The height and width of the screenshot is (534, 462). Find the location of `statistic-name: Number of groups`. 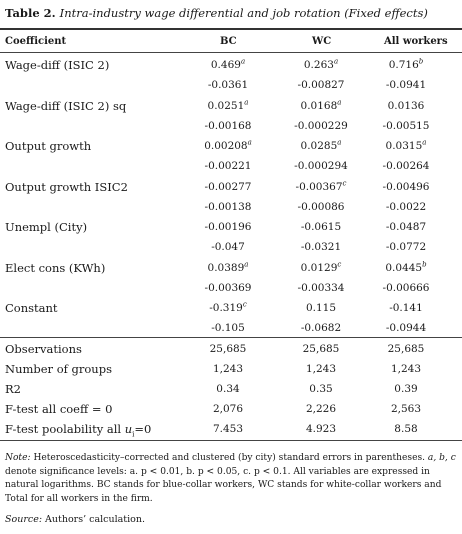

statistic-name: Number of groups is located at coordinates (58, 369).